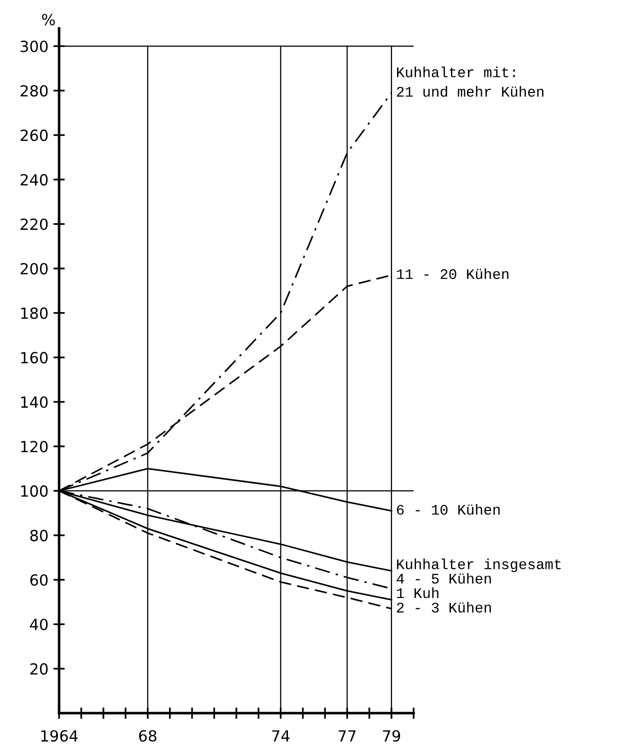 This screenshot has width=622, height=746. I want to click on y-tick-label: 160, so click(34, 358).